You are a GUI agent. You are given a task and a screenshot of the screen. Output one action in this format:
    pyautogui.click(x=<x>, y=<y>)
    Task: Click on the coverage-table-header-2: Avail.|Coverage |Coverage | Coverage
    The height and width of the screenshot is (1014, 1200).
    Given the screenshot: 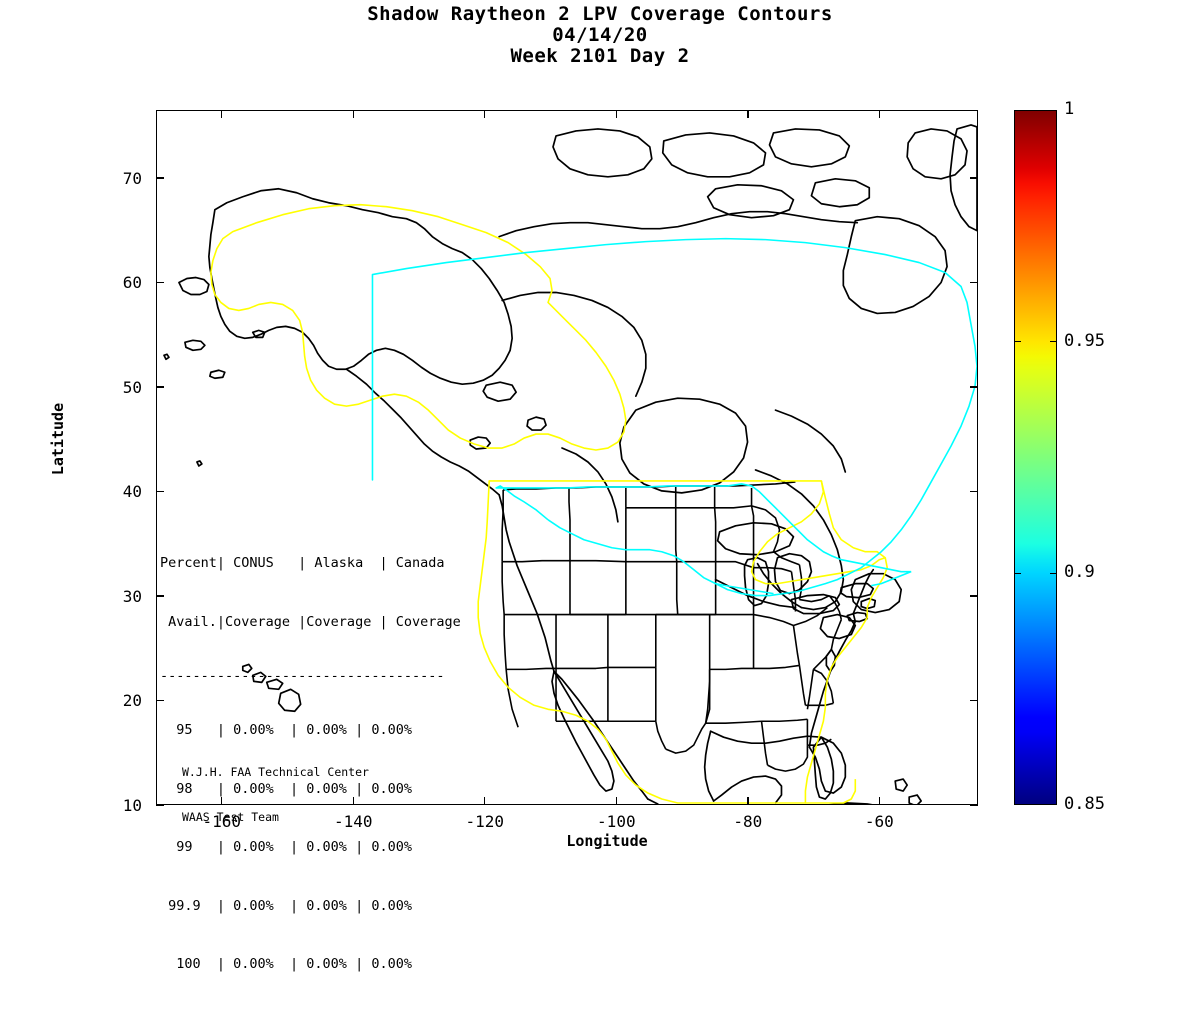 What is the action you would take?
    pyautogui.click(x=310, y=621)
    